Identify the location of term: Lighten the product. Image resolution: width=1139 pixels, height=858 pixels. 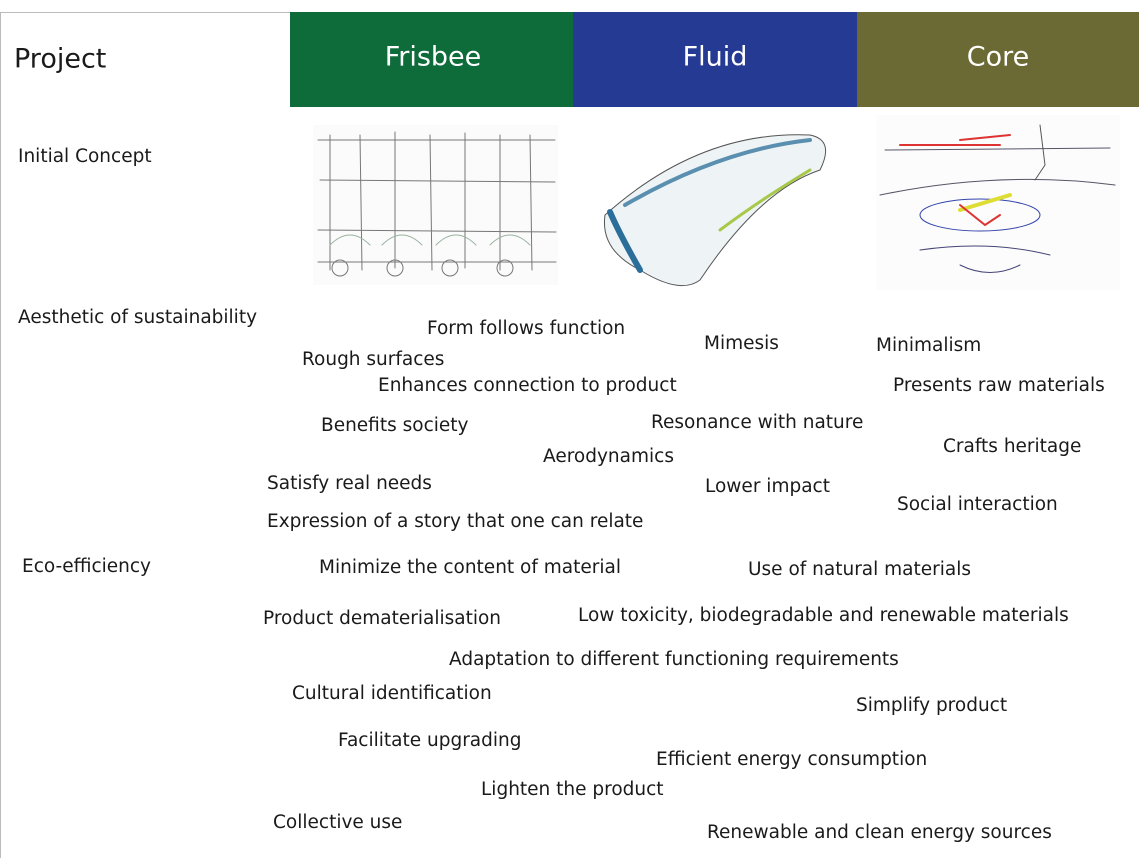
(572, 789).